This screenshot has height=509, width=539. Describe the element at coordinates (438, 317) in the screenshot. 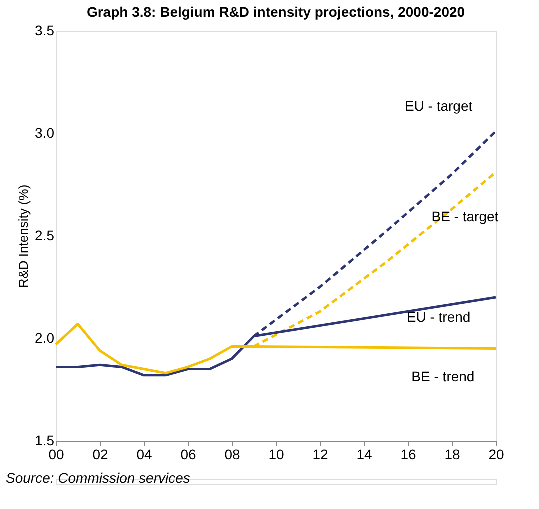

I see `series-label: EU - trend` at that location.